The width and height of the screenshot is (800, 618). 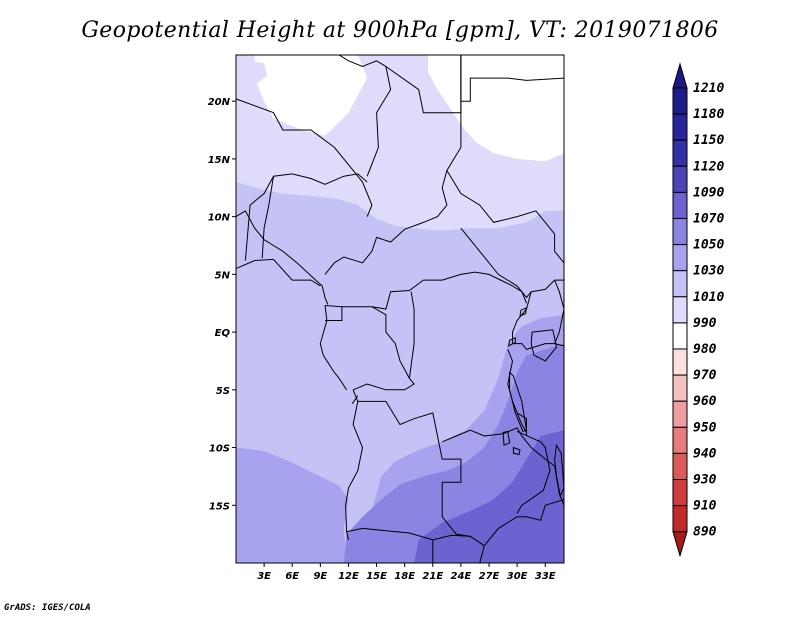 What do you see at coordinates (47, 608) in the screenshot?
I see `grads-credit: GrADS: IGES/COLA` at bounding box center [47, 608].